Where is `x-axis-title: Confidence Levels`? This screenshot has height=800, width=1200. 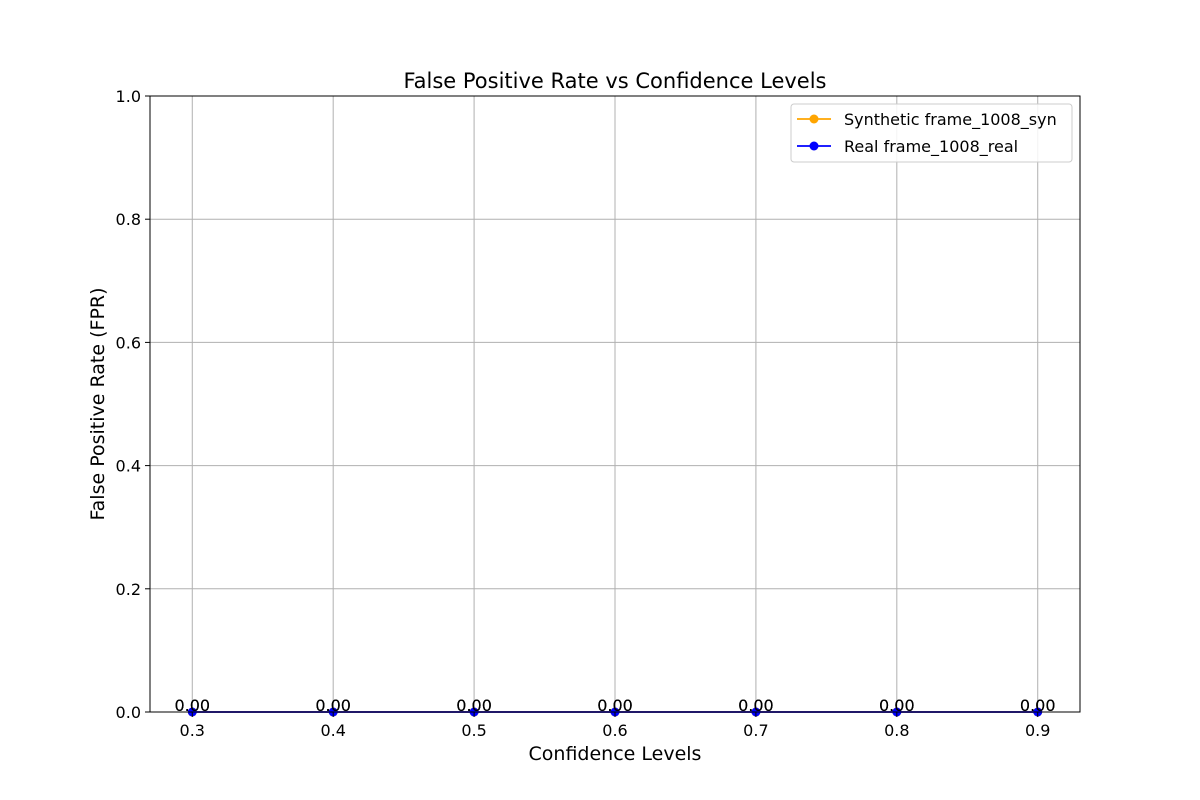 x-axis-title: Confidence Levels is located at coordinates (615, 754).